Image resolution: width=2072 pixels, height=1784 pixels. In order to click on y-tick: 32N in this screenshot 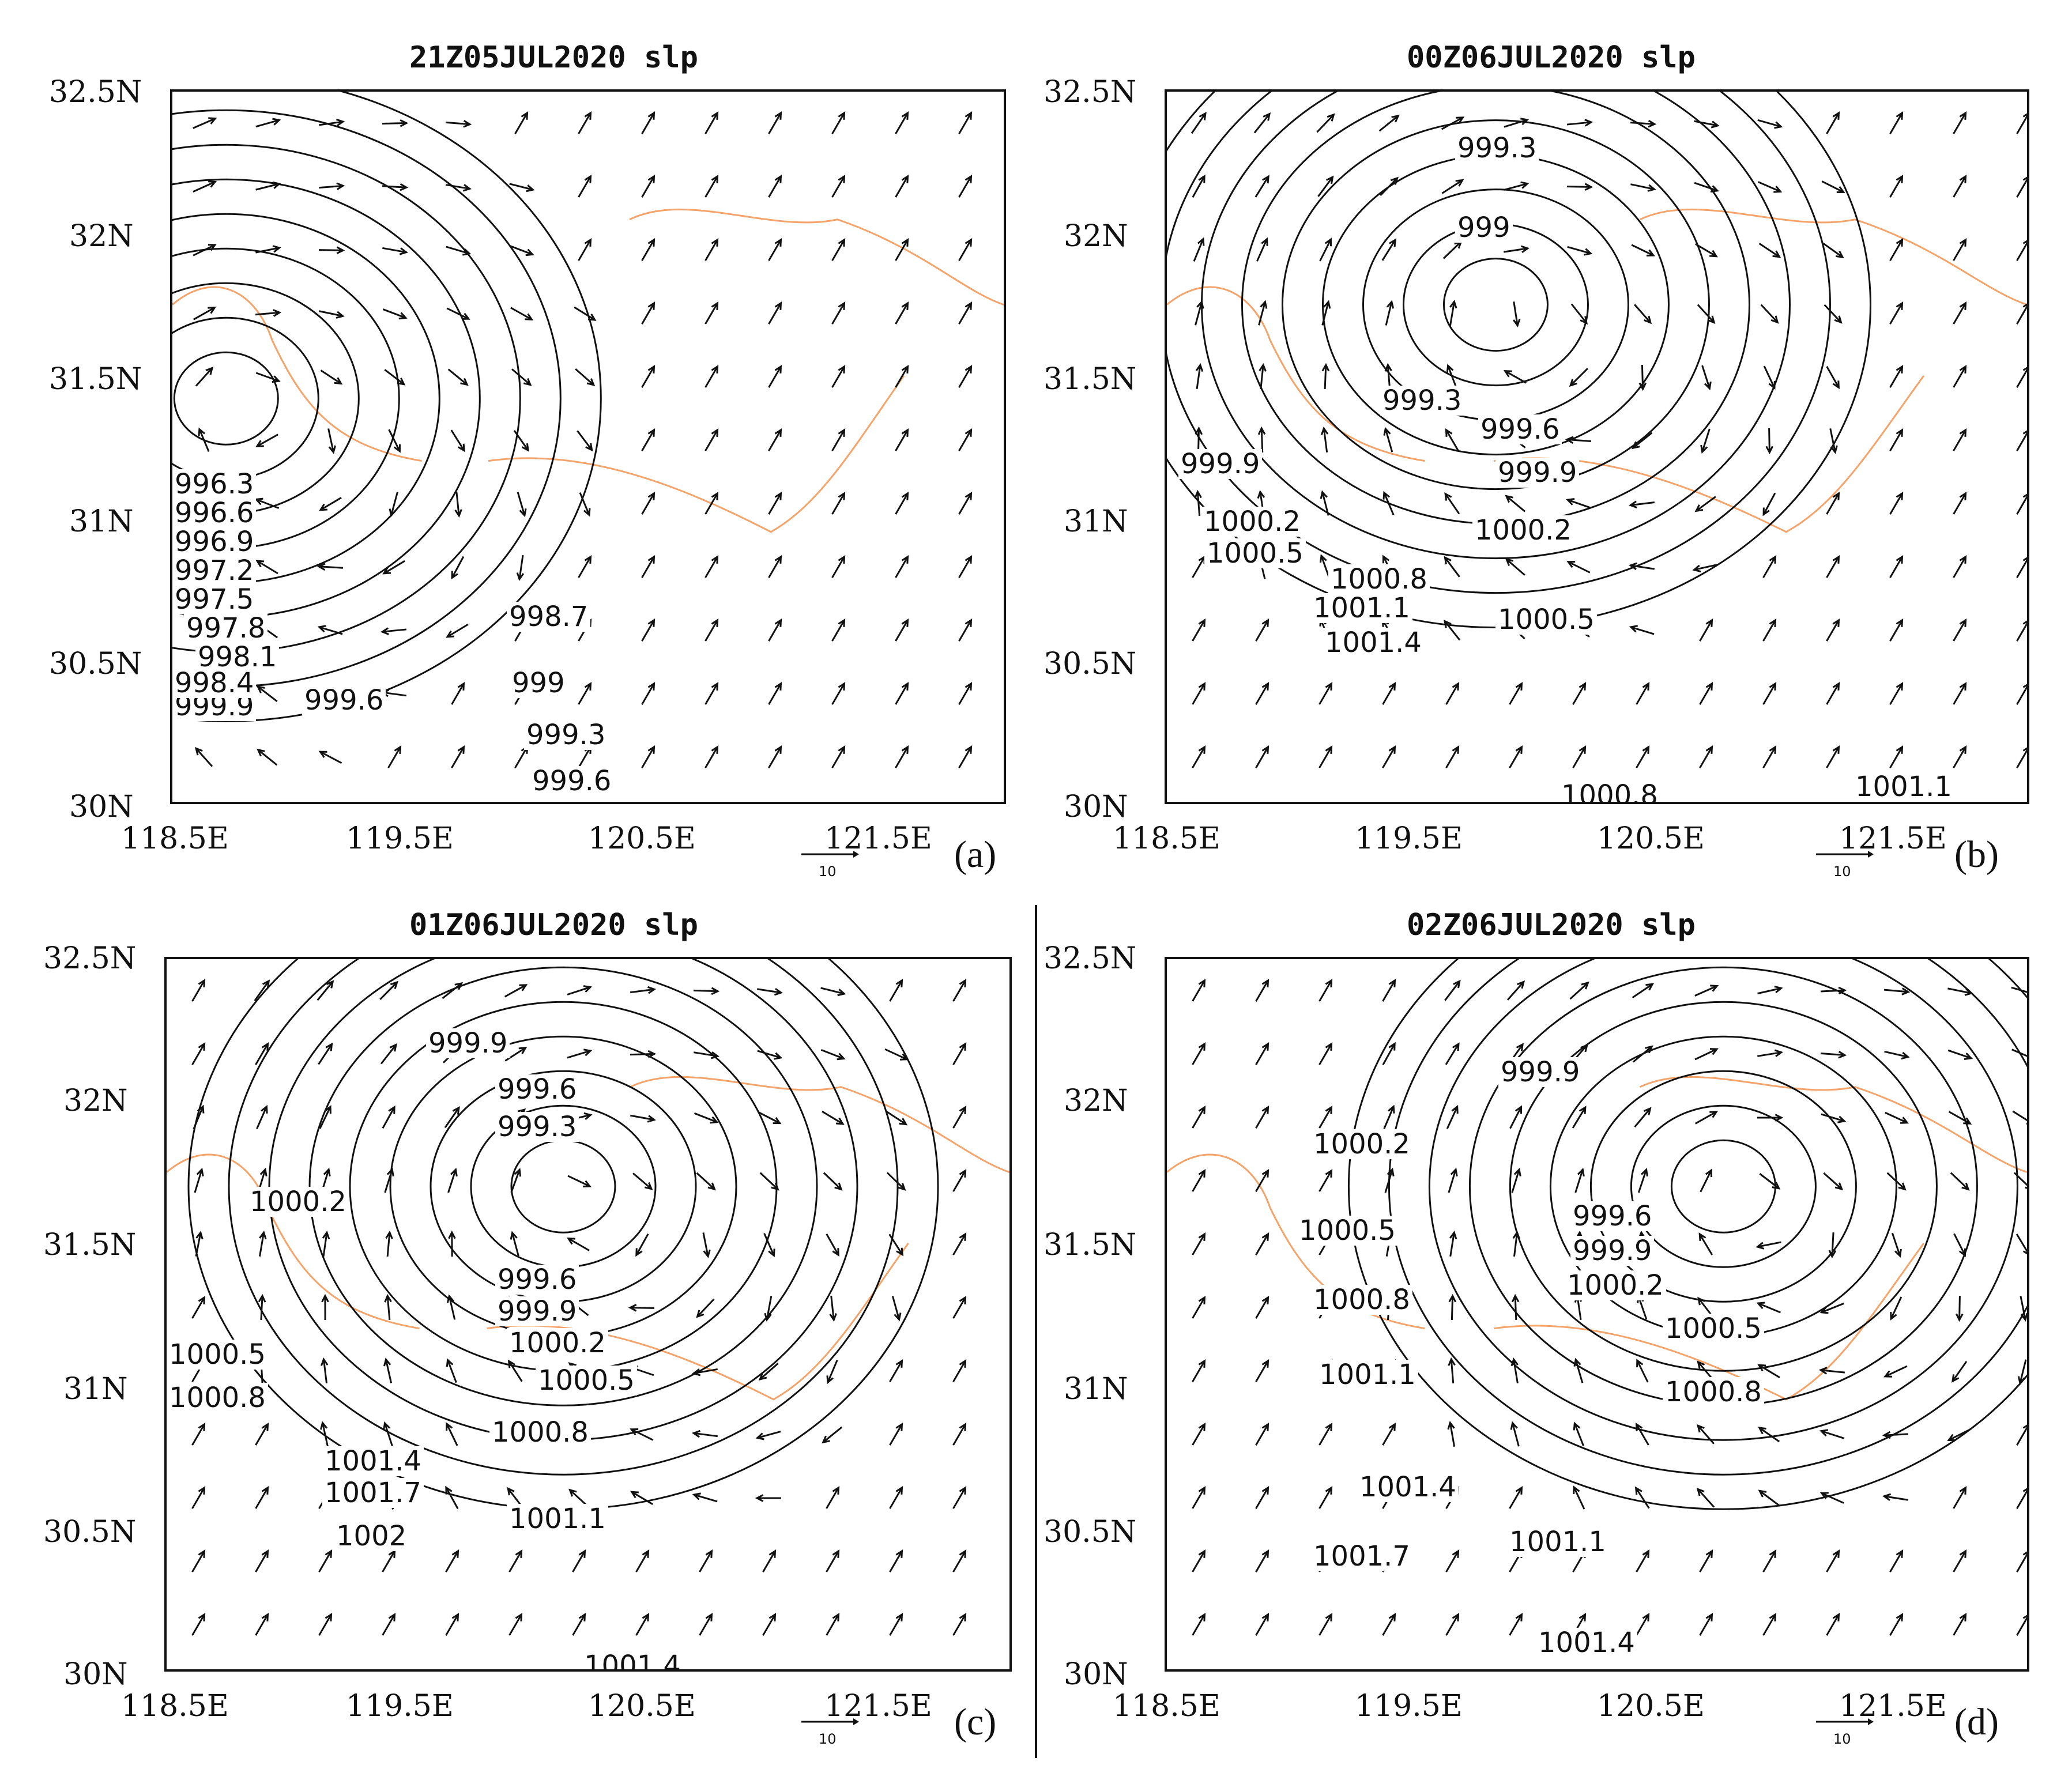, I will do `click(102, 236)`.